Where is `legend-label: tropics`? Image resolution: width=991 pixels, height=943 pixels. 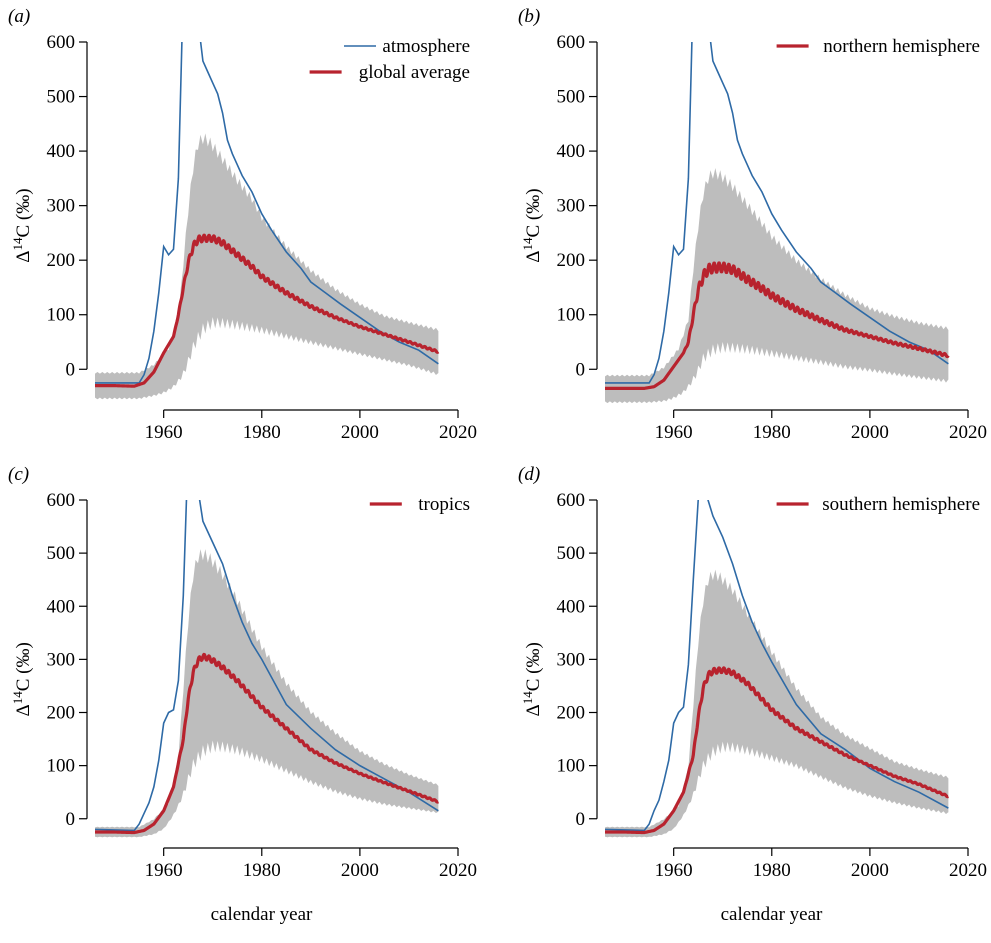 legend-label: tropics is located at coordinates (444, 504).